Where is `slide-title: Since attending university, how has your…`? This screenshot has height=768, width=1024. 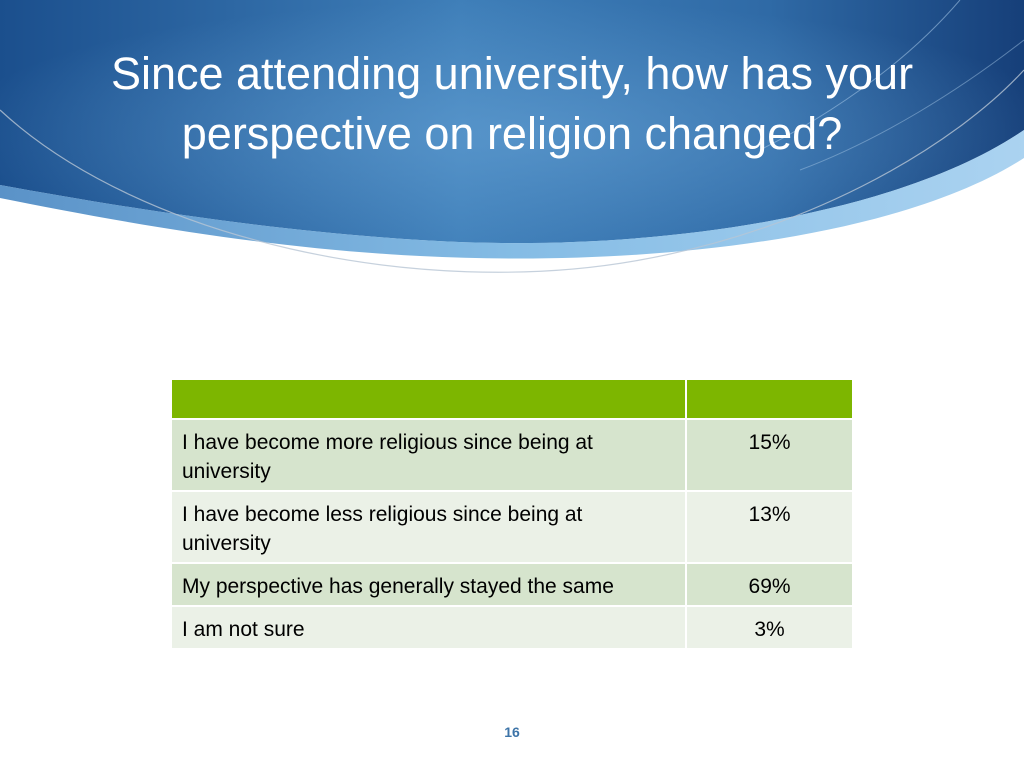 slide-title: Since attending university, how has your… is located at coordinates (512, 103).